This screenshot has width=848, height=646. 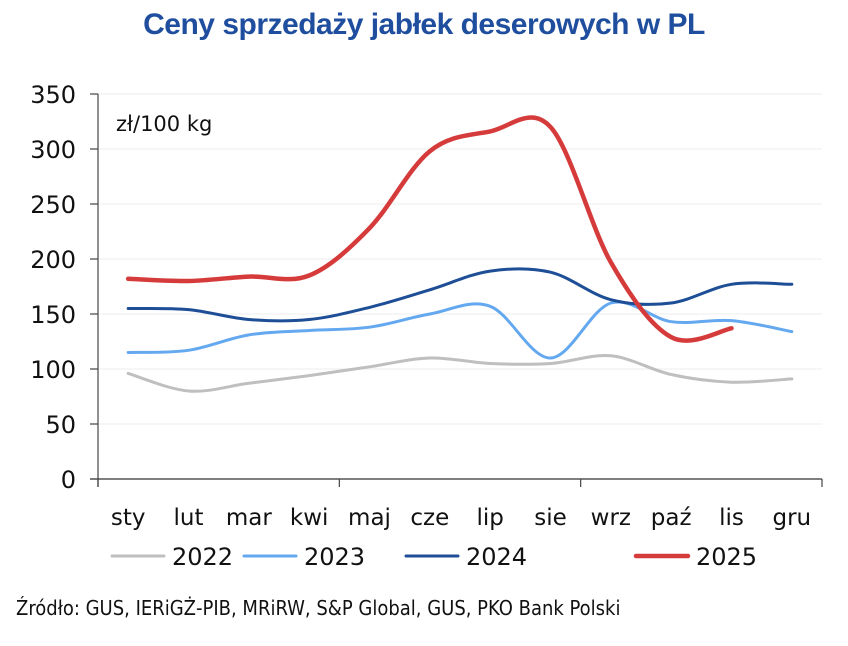 What do you see at coordinates (53, 260) in the screenshot?
I see `y-tick-label: 200` at bounding box center [53, 260].